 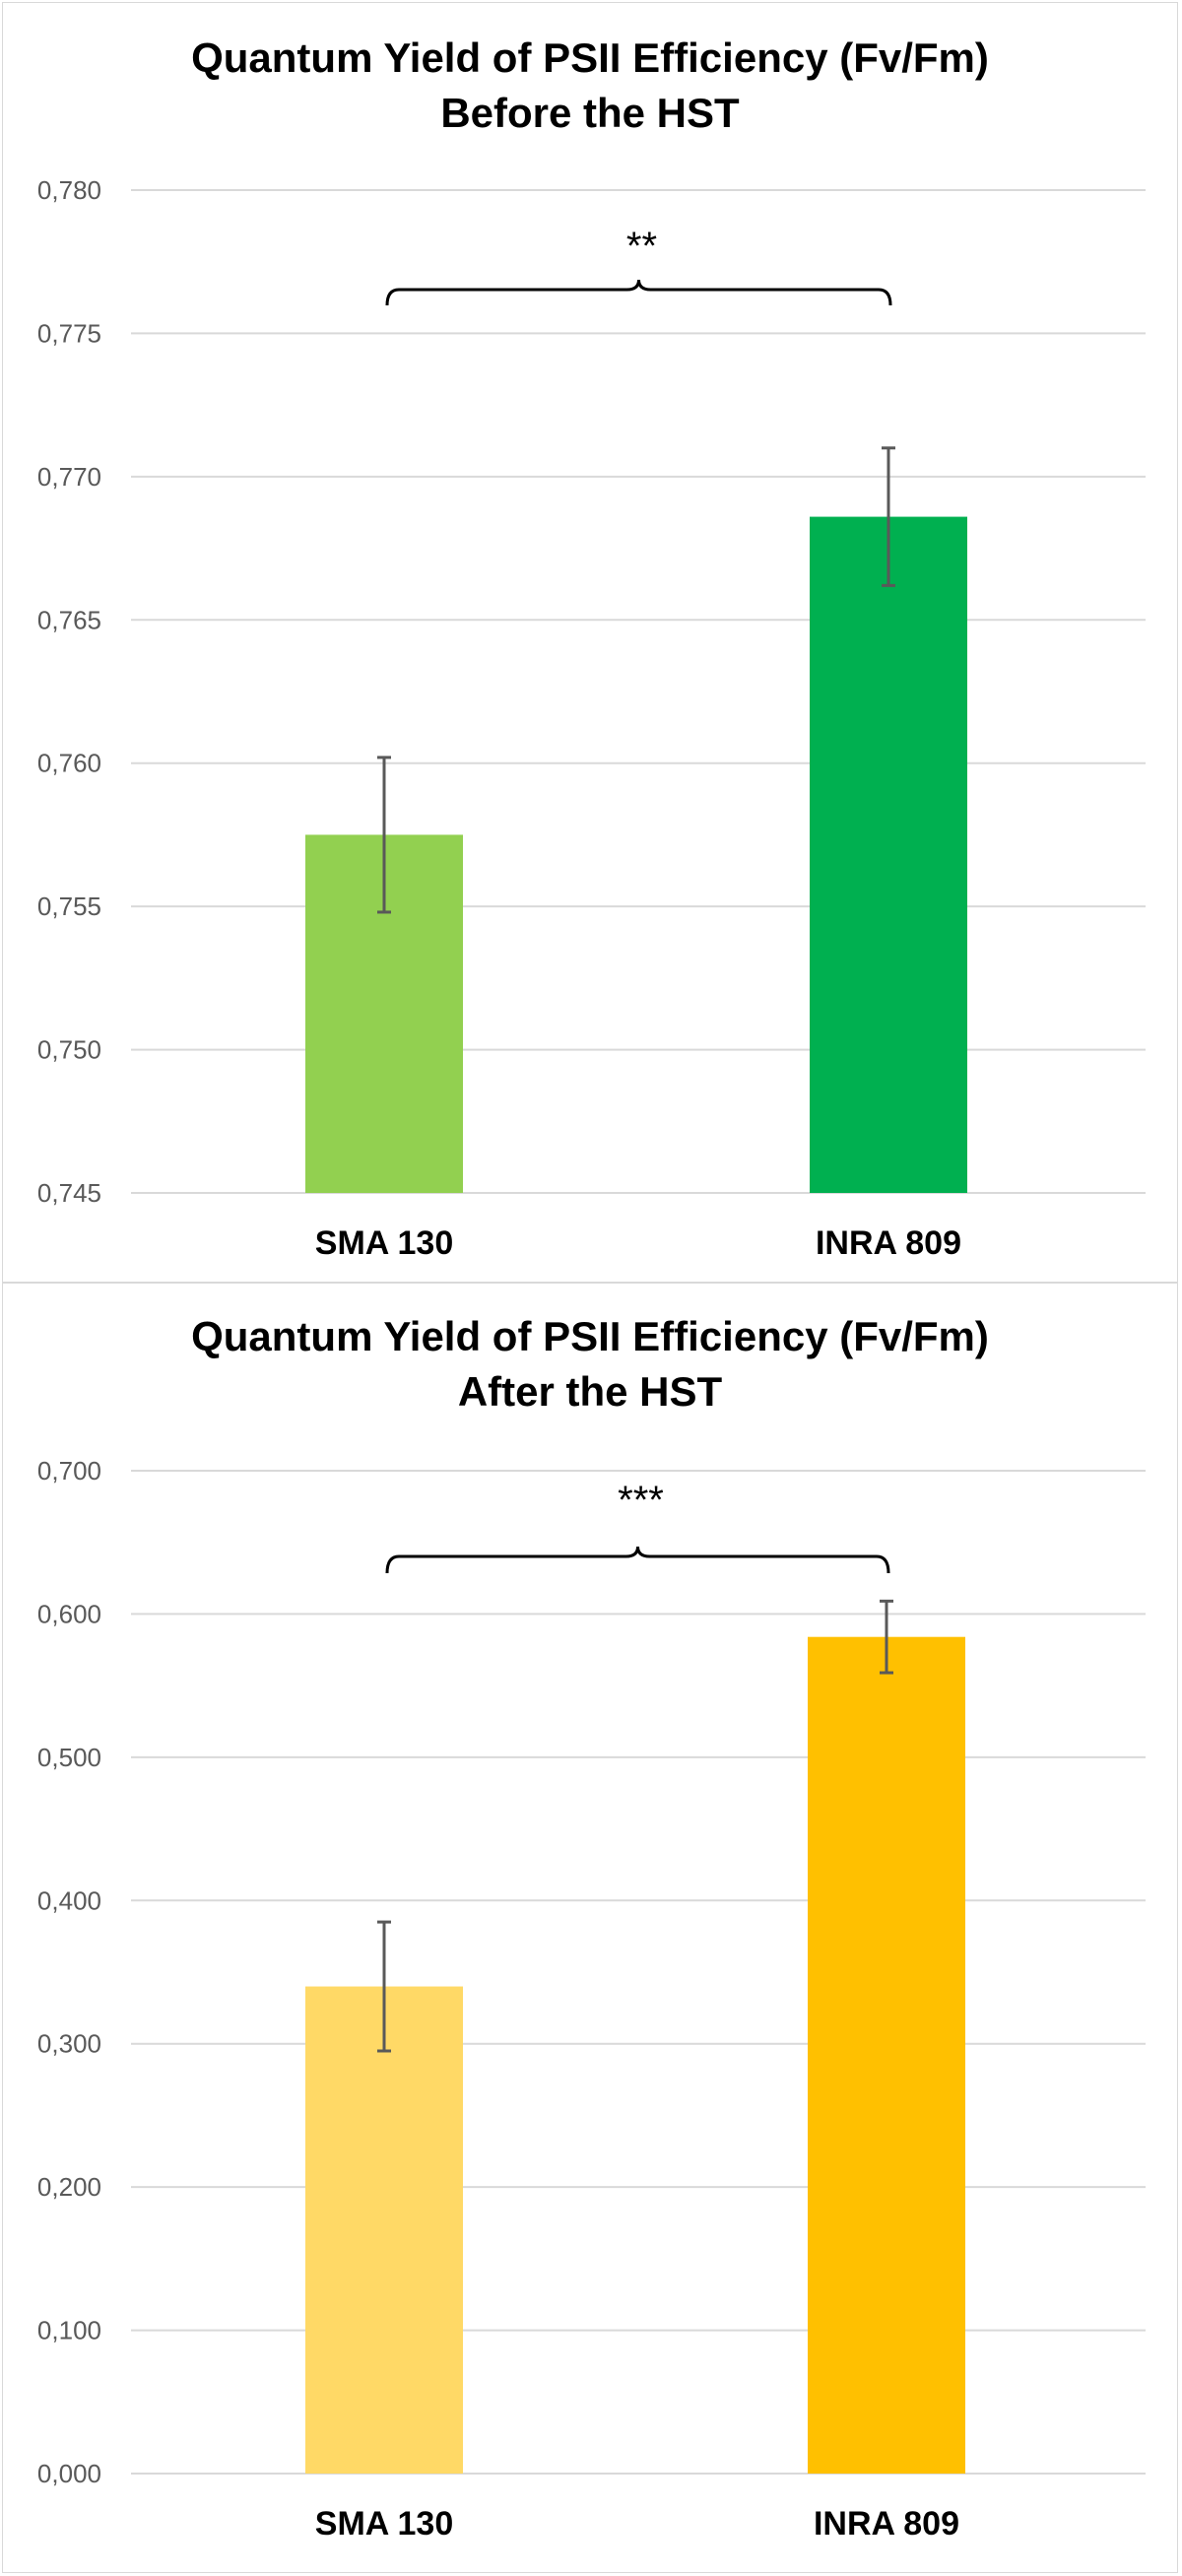 I want to click on y-tick-label: 0,745, so click(x=69, y=1193).